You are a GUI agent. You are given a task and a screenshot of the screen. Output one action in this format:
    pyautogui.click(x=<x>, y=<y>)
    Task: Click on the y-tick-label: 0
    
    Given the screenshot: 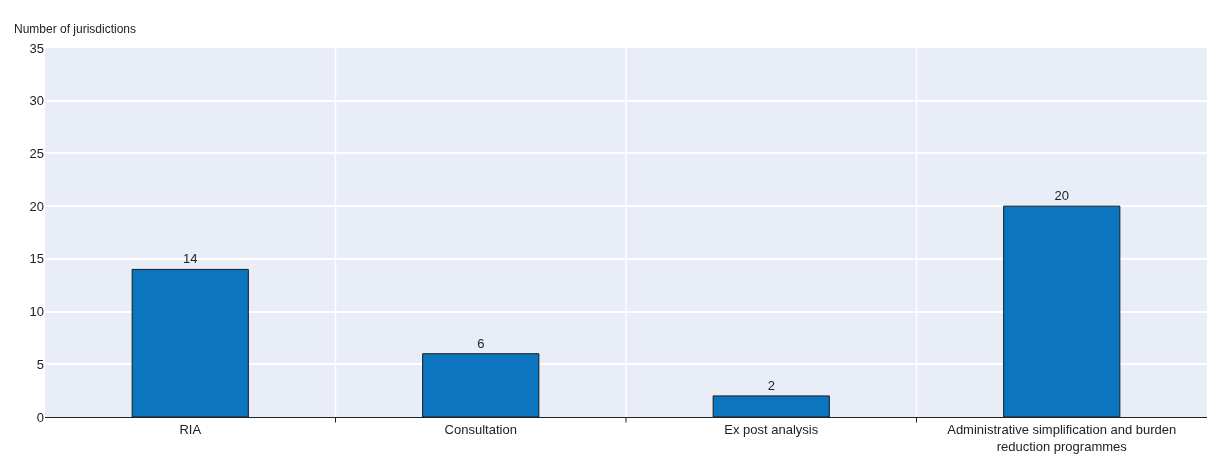 What is the action you would take?
    pyautogui.click(x=40, y=417)
    